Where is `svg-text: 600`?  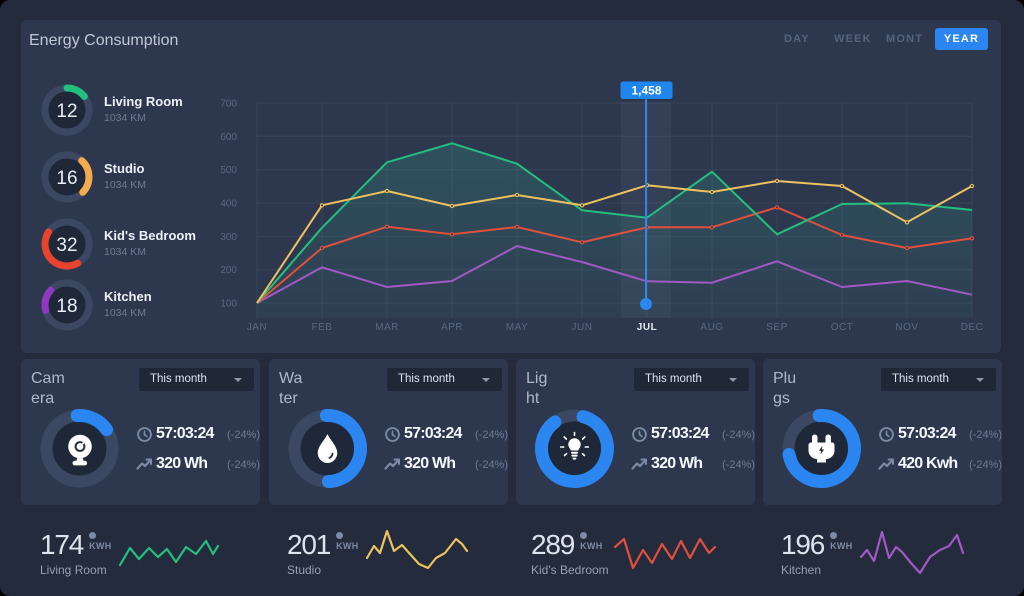
svg-text: 600 is located at coordinates (228, 137).